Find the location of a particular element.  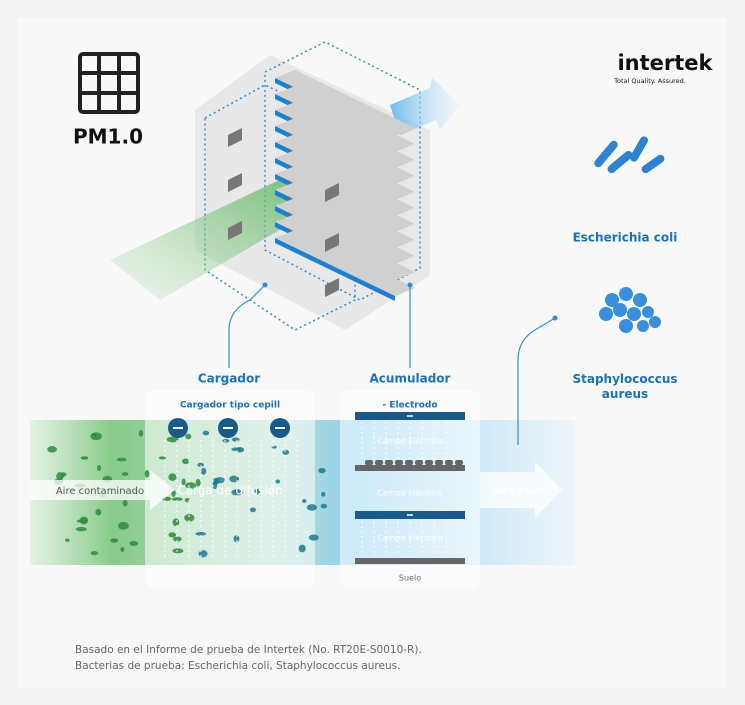

plate-edge is located at coordinates (335, 269).